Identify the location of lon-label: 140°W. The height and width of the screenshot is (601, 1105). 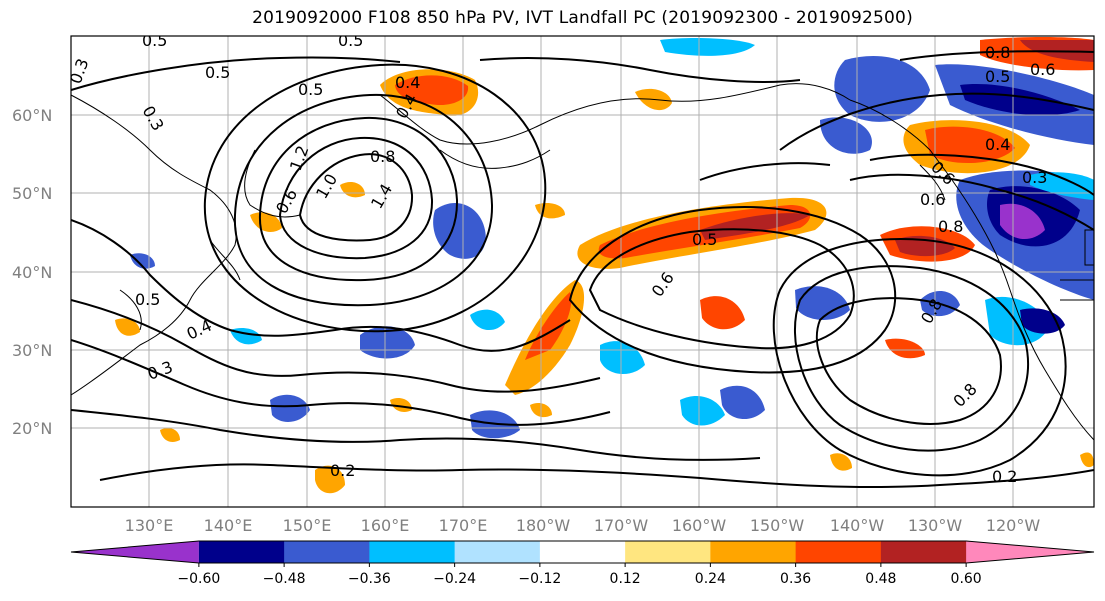
(857, 525).